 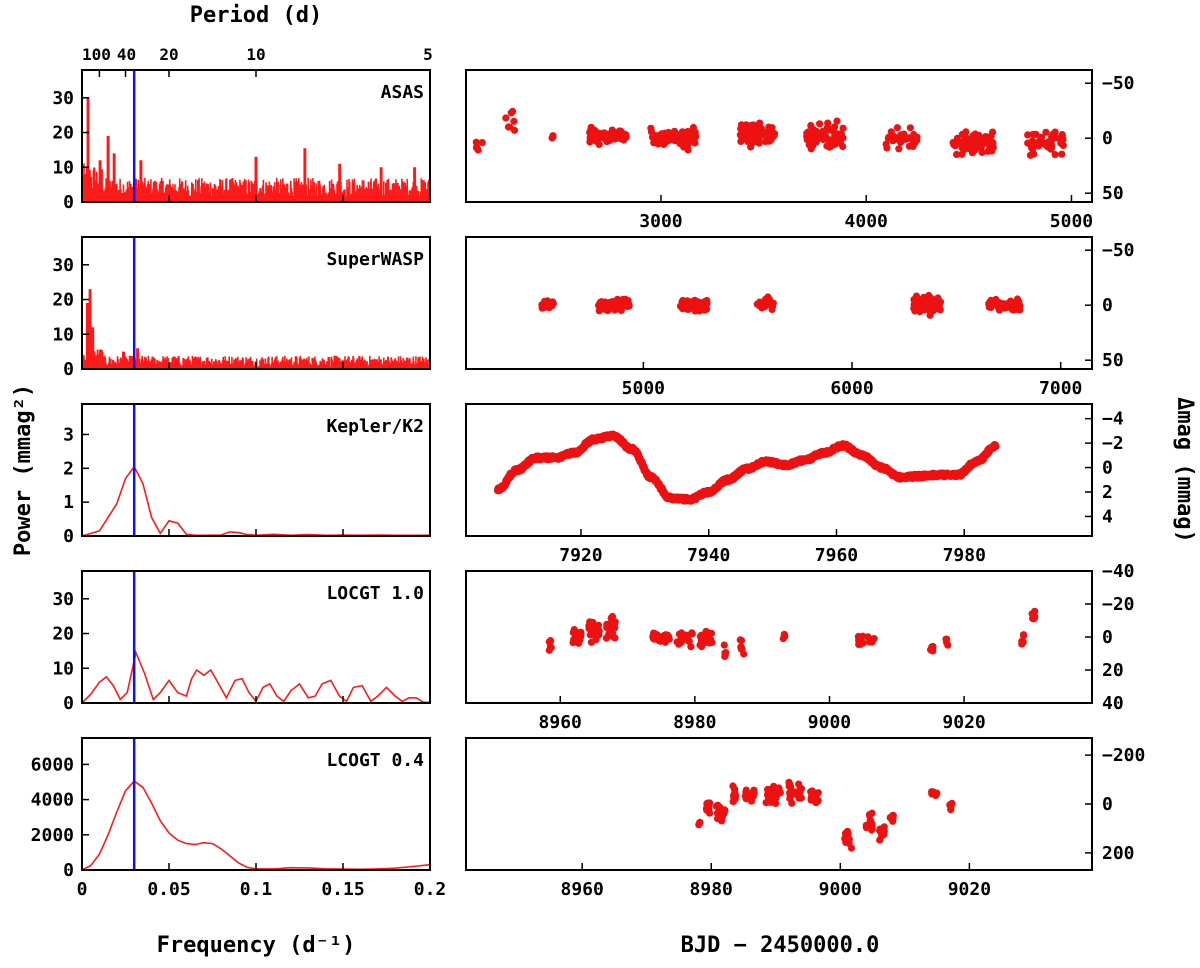 I want to click on periodogram-lcogt-0.4-xtick-label: 0.1, so click(x=256, y=889).